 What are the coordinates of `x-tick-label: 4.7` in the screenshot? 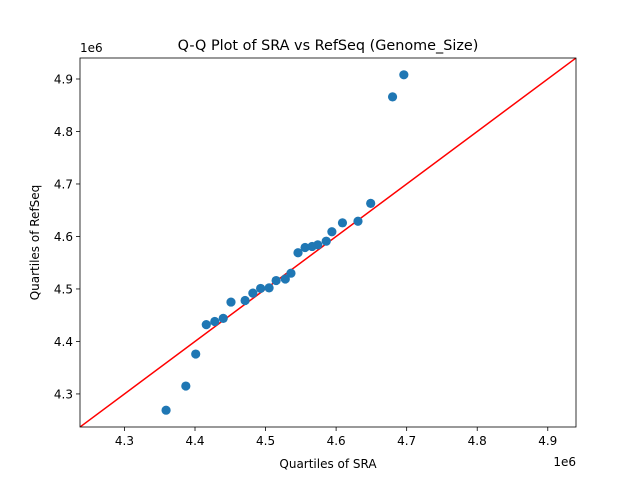 It's located at (406, 441).